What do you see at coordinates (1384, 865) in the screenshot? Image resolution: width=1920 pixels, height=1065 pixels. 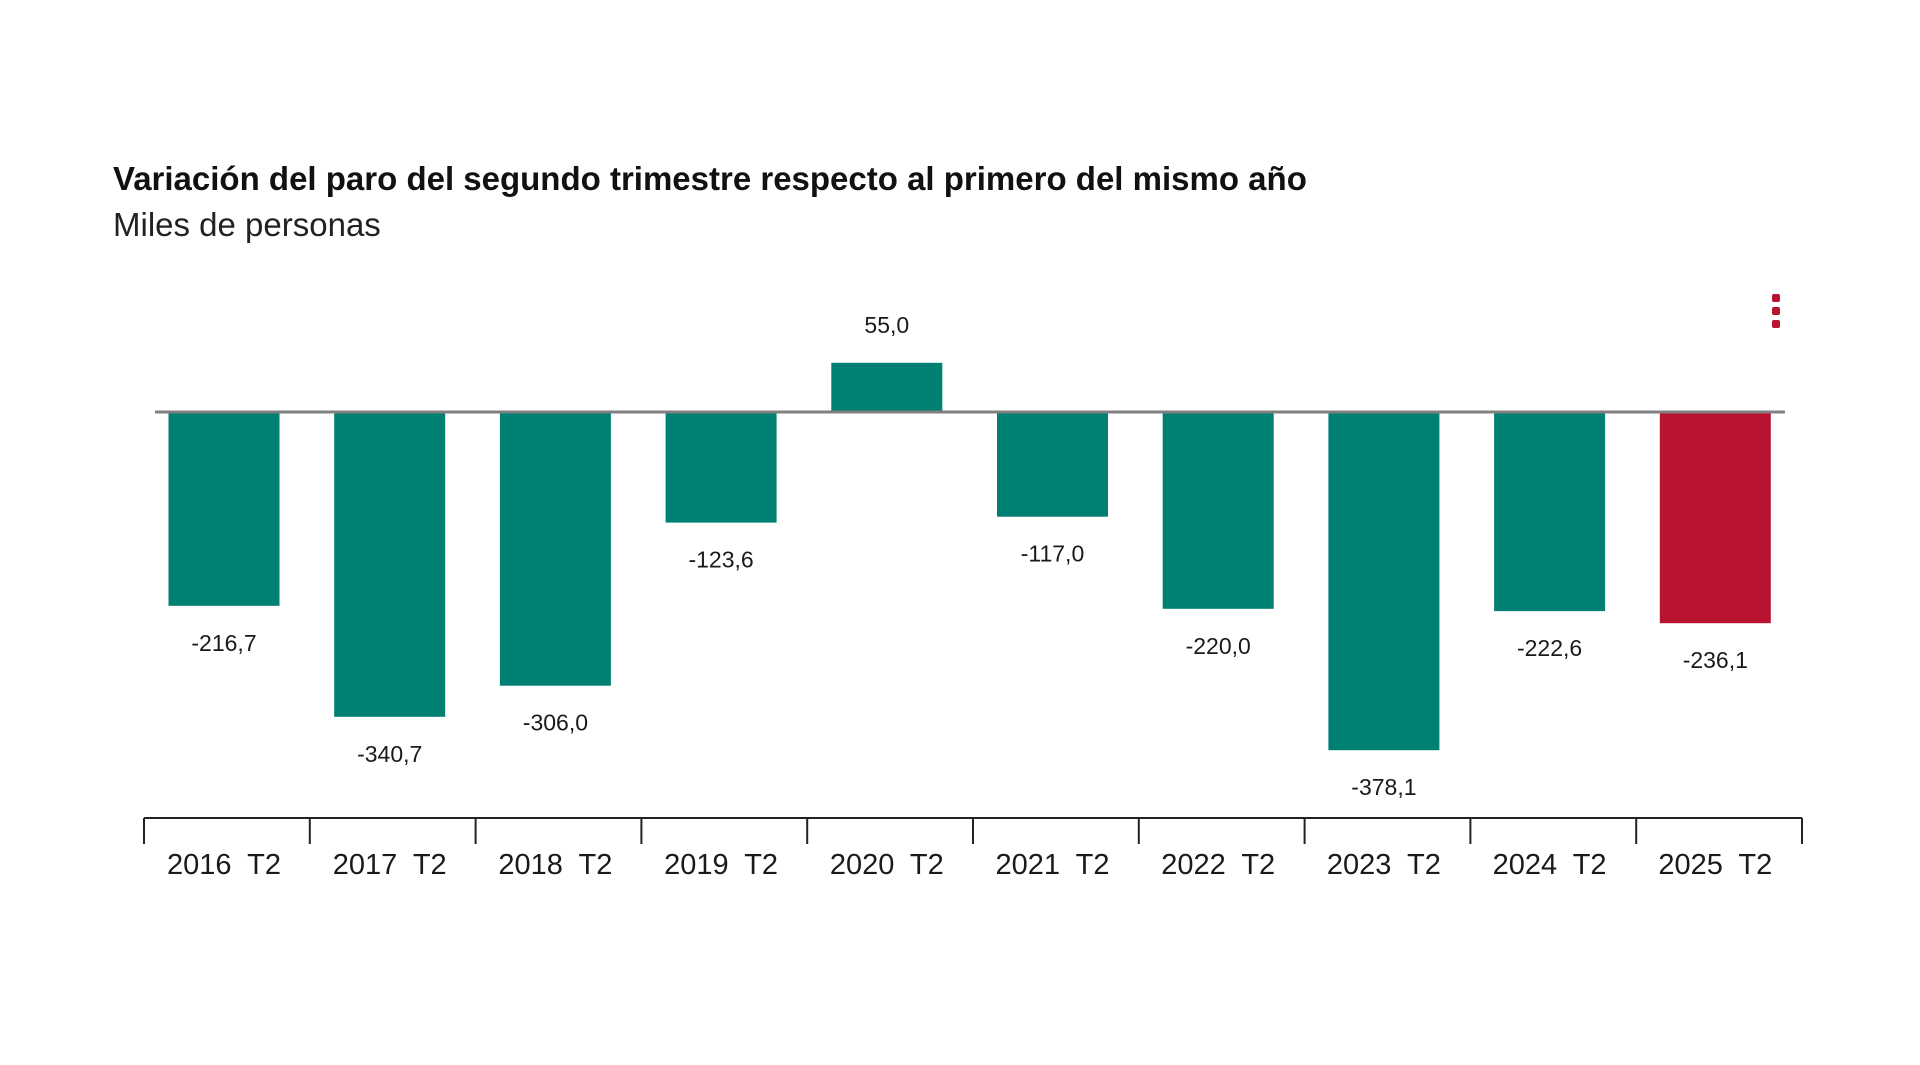 I see `x-tick-label: 2023 T2` at bounding box center [1384, 865].